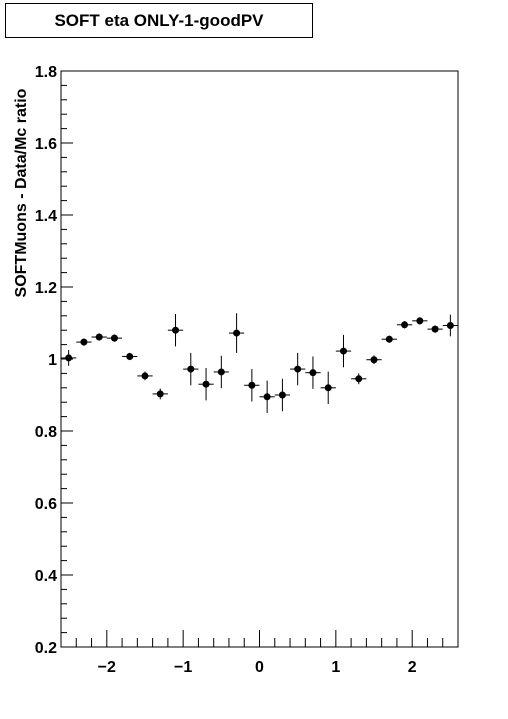 The image size is (508, 719). What do you see at coordinates (46, 72) in the screenshot?
I see `y-tick-label: 1.8` at bounding box center [46, 72].